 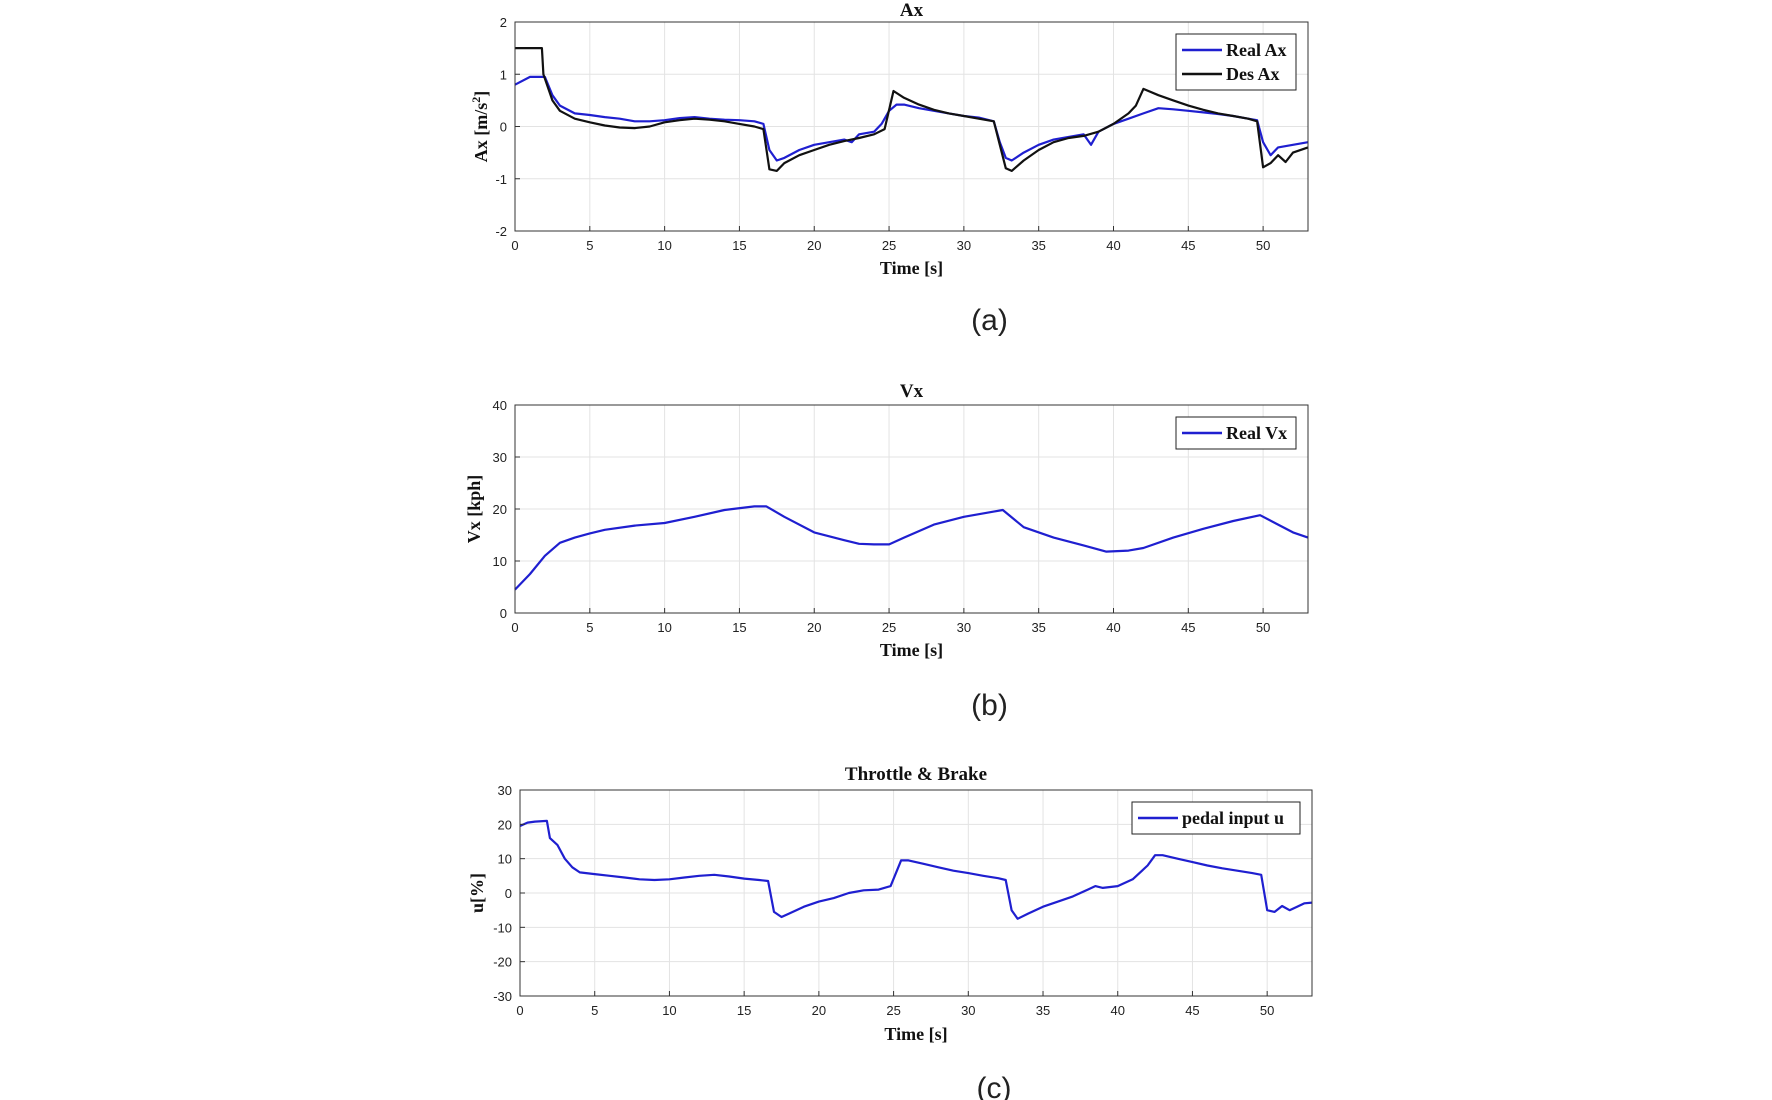 What do you see at coordinates (1256, 50) in the screenshot?
I see `legend-label: Real Ax` at bounding box center [1256, 50].